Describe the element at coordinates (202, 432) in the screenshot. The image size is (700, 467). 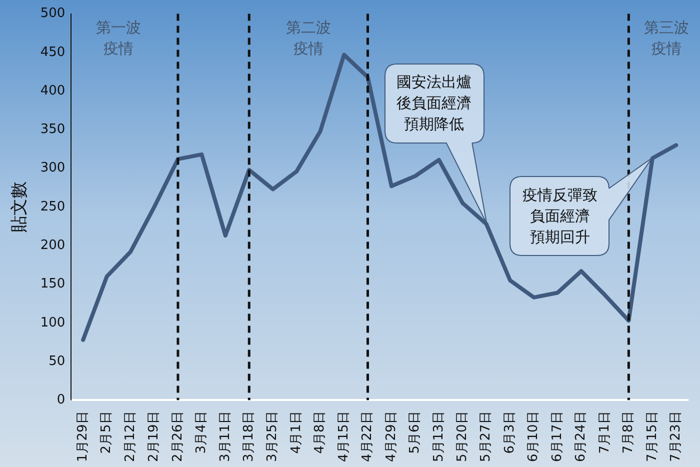
I see `x-tick-label: 3月4日` at that location.